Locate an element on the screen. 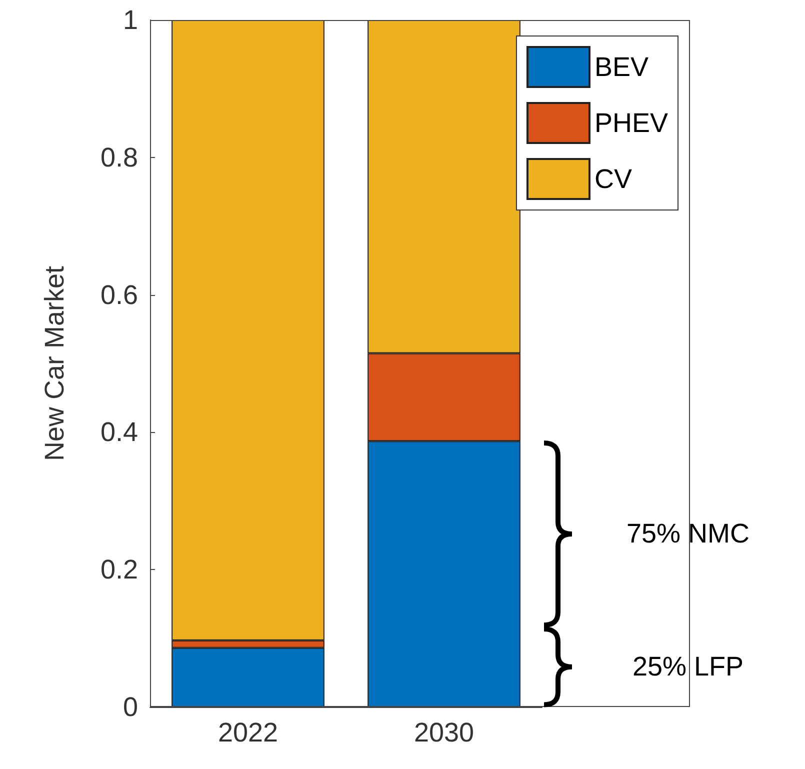 The height and width of the screenshot is (769, 805). y-tick-label: 0.4 is located at coordinates (119, 432).